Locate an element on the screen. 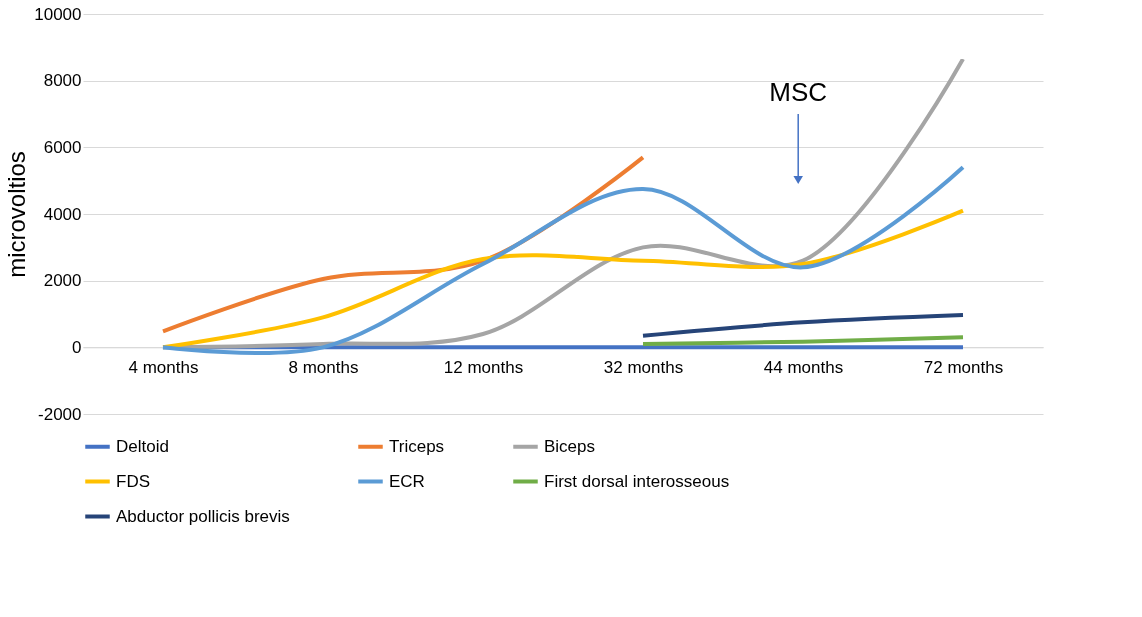  annotation: MSC is located at coordinates (798, 92).